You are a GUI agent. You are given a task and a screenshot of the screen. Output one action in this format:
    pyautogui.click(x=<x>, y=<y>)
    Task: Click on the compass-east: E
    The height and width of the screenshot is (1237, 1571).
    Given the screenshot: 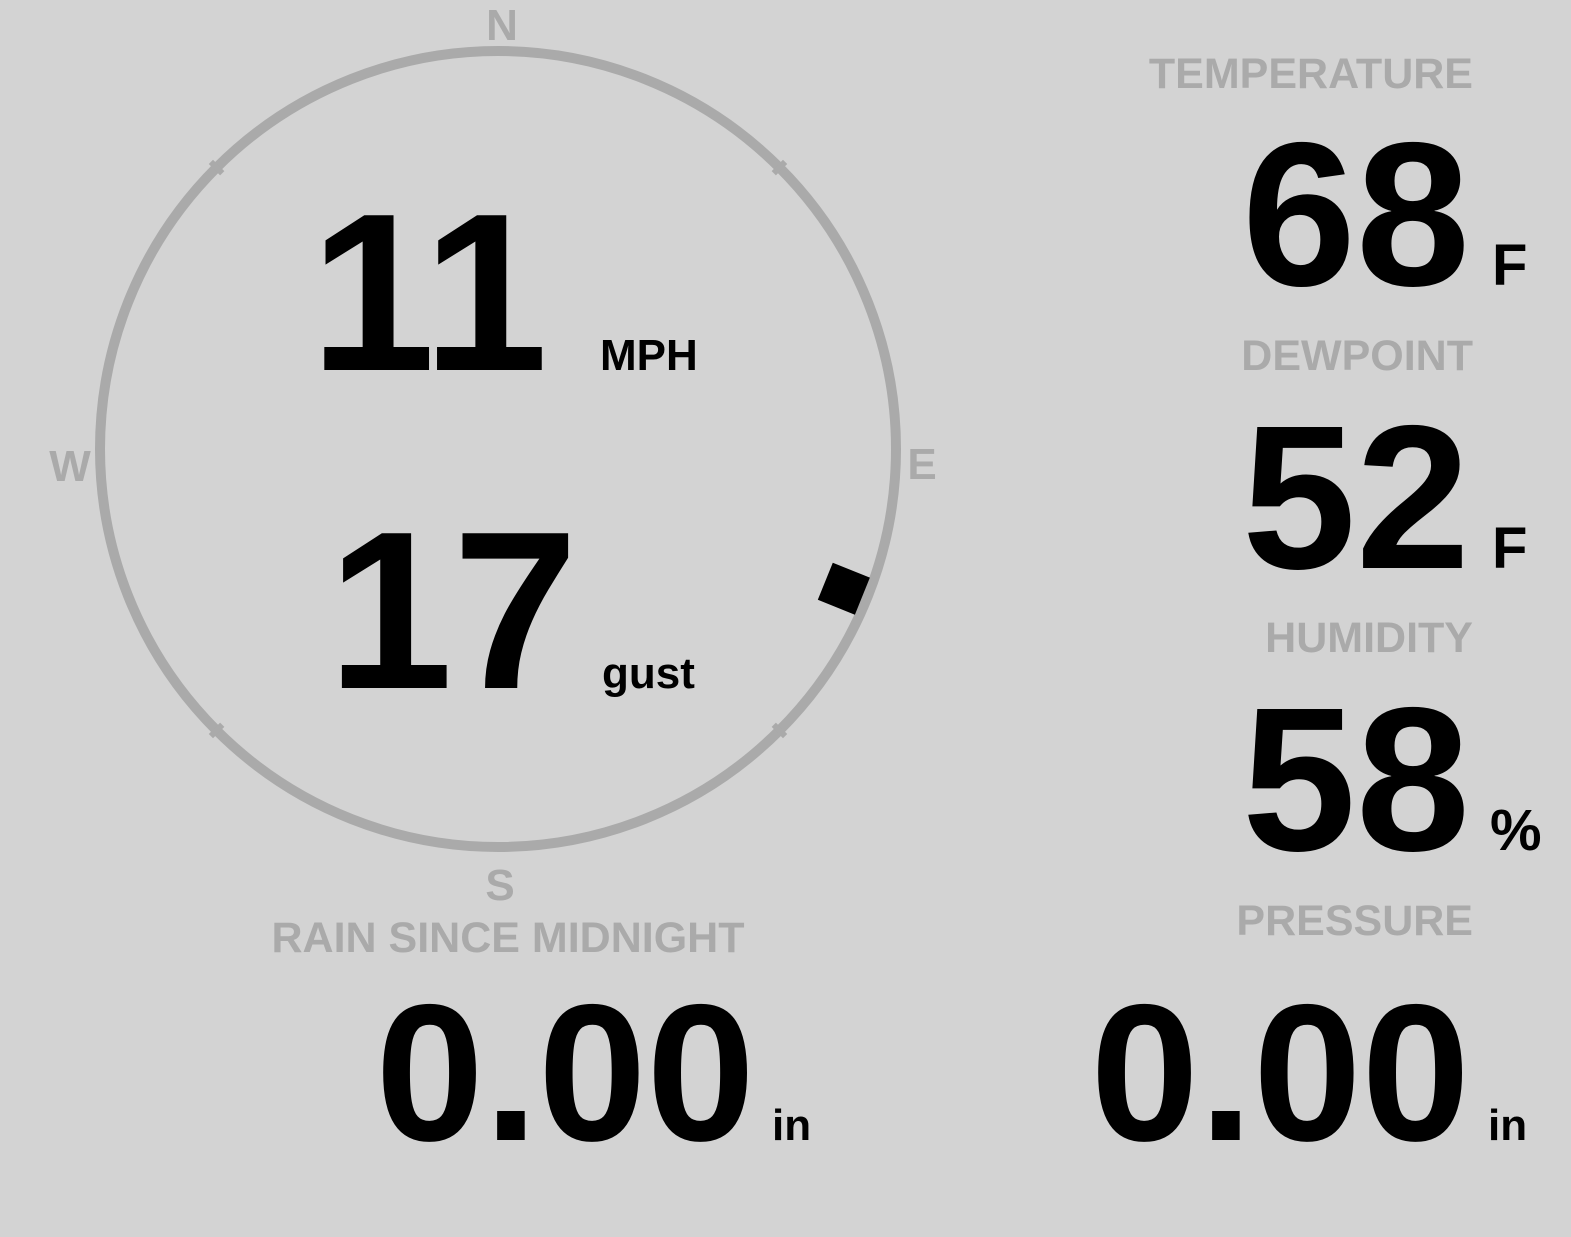 What is the action you would take?
    pyautogui.click(x=921, y=464)
    